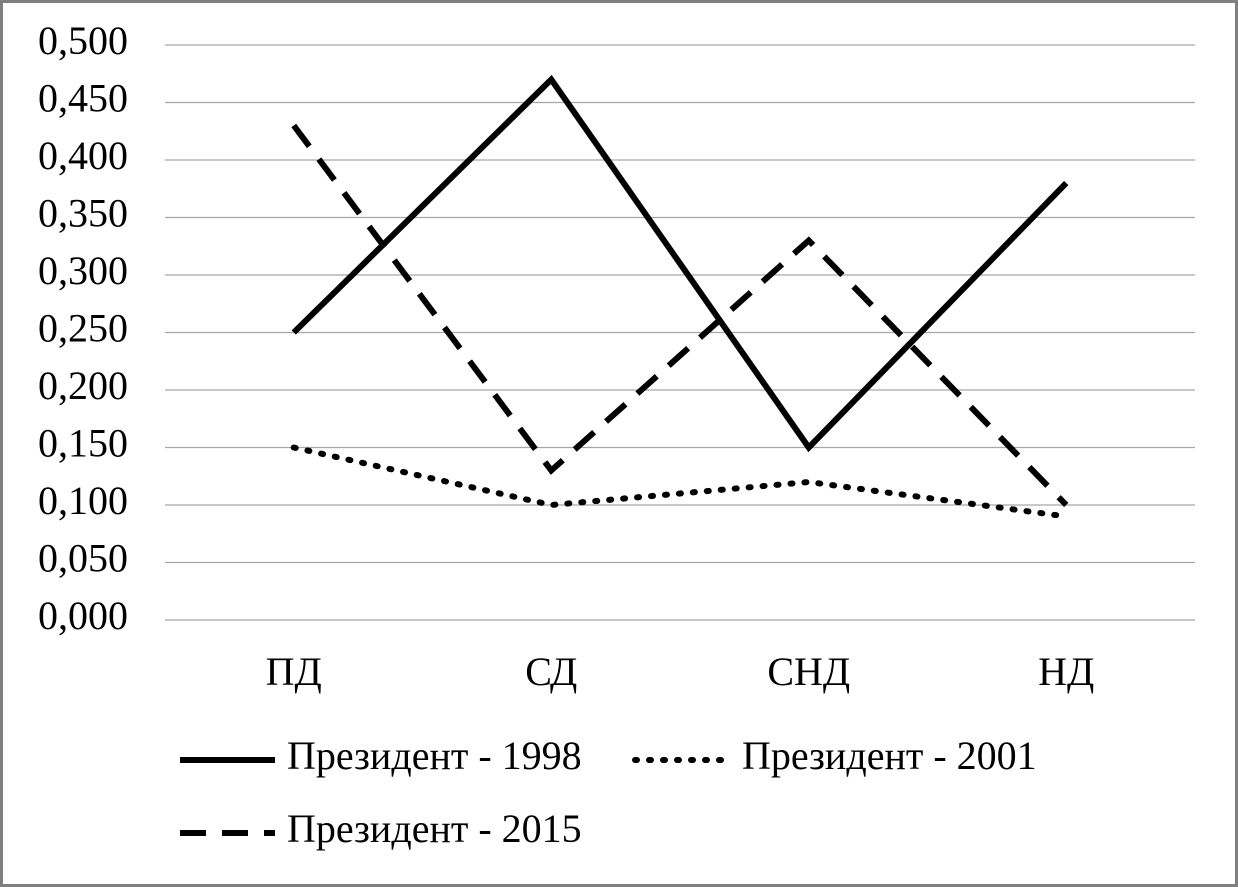  I want to click on data-line, so click(680, 482).